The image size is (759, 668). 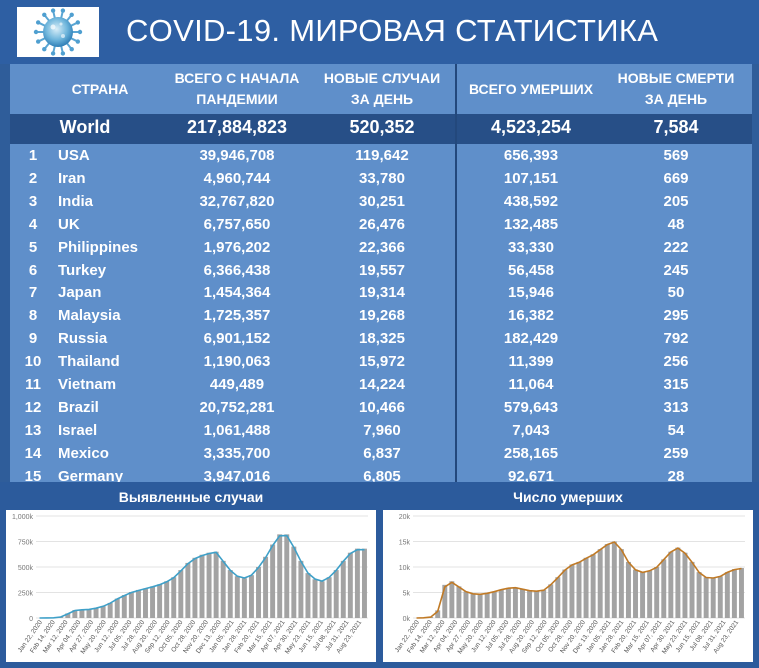 What do you see at coordinates (381, 362) in the screenshot?
I see `table-row: 10 Thailand 1,190,063 15,972 11,399 256` at bounding box center [381, 362].